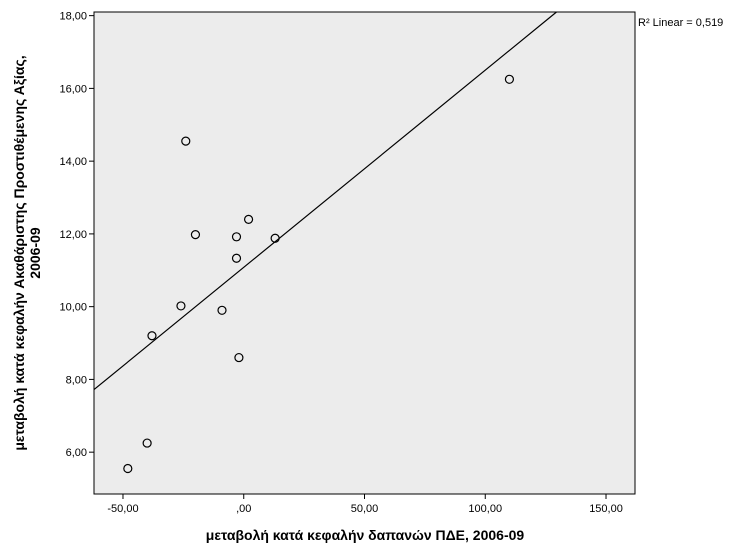 The image size is (741, 544). What do you see at coordinates (122, 509) in the screenshot?
I see `x-tick-label: -50,00` at bounding box center [122, 509].